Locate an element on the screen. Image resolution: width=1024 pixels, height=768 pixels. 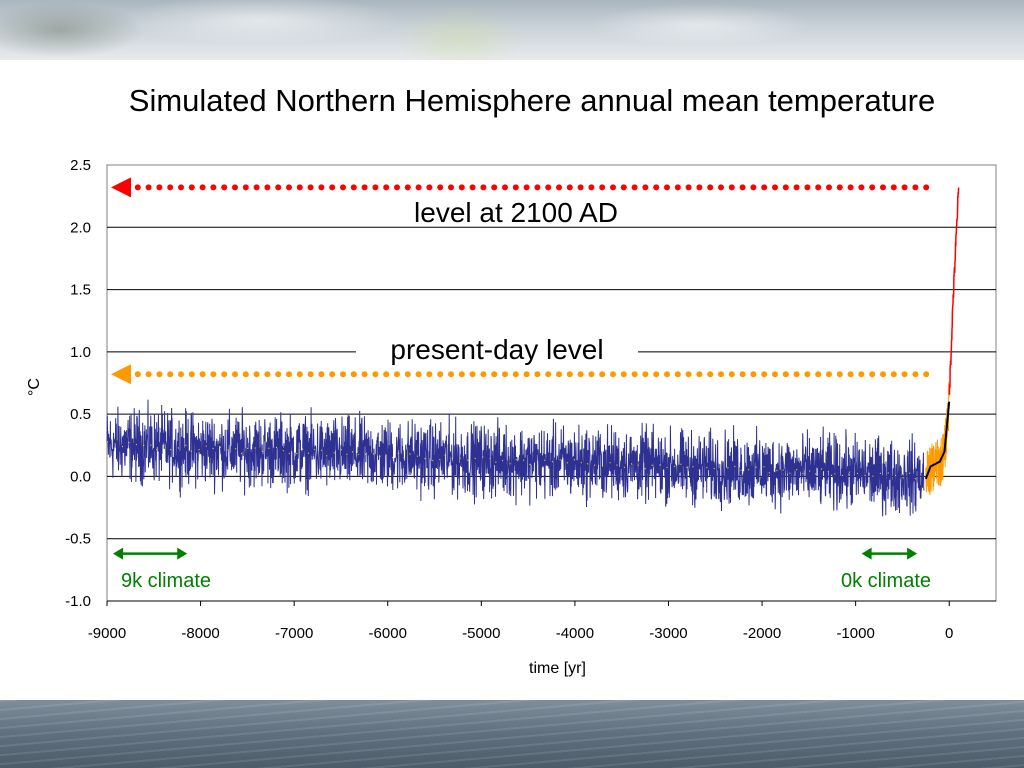
present-day-label-bg is located at coordinates (497, 350).